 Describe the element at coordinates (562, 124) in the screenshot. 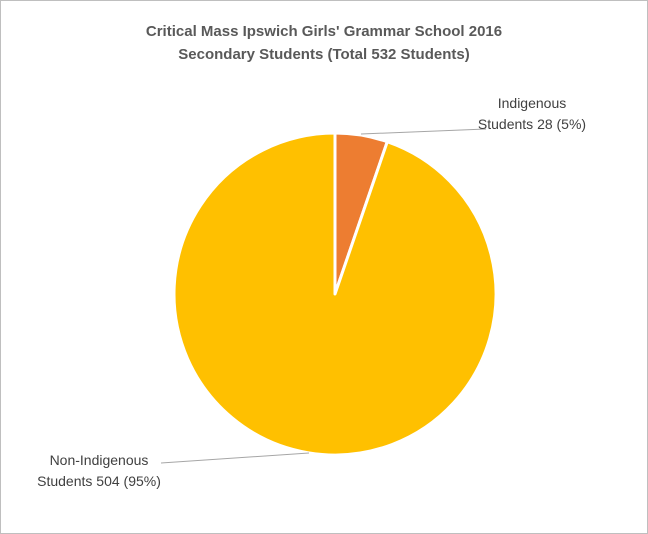

I see `label-value: 28 (5%)` at that location.